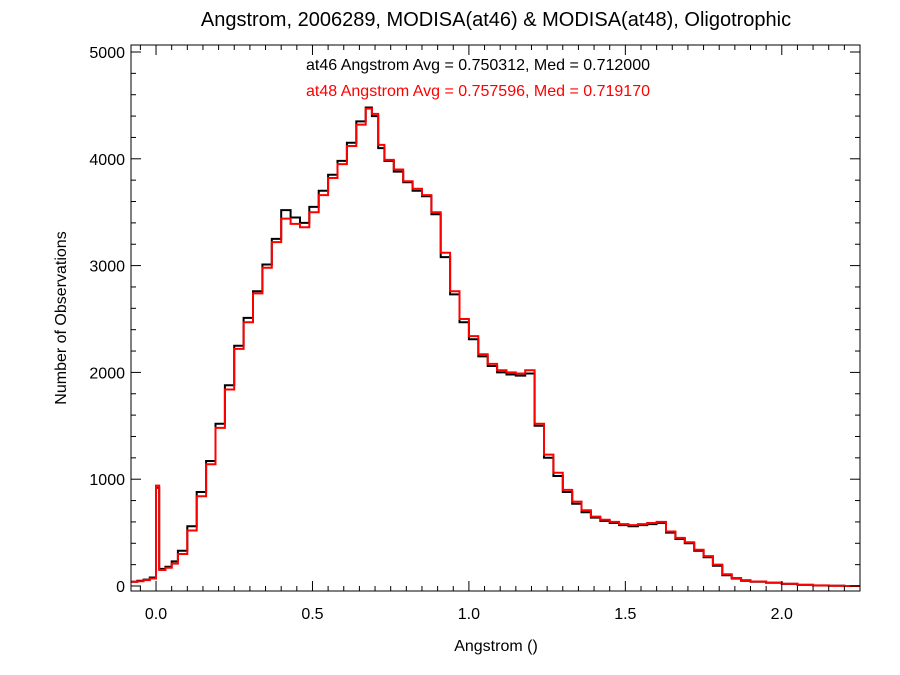 This screenshot has width=900, height=675. What do you see at coordinates (156, 614) in the screenshot?
I see `x-tick-label: 0.0` at bounding box center [156, 614].